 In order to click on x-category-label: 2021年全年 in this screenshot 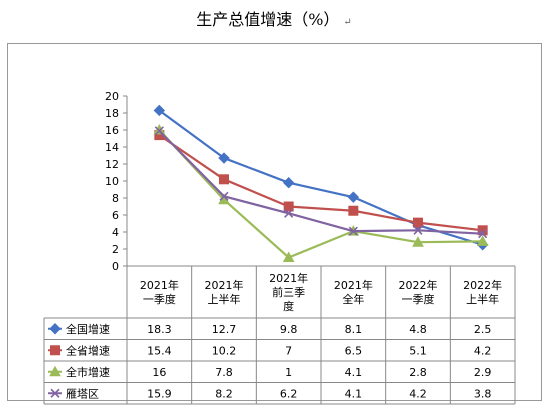, I will do `click(353, 292)`.